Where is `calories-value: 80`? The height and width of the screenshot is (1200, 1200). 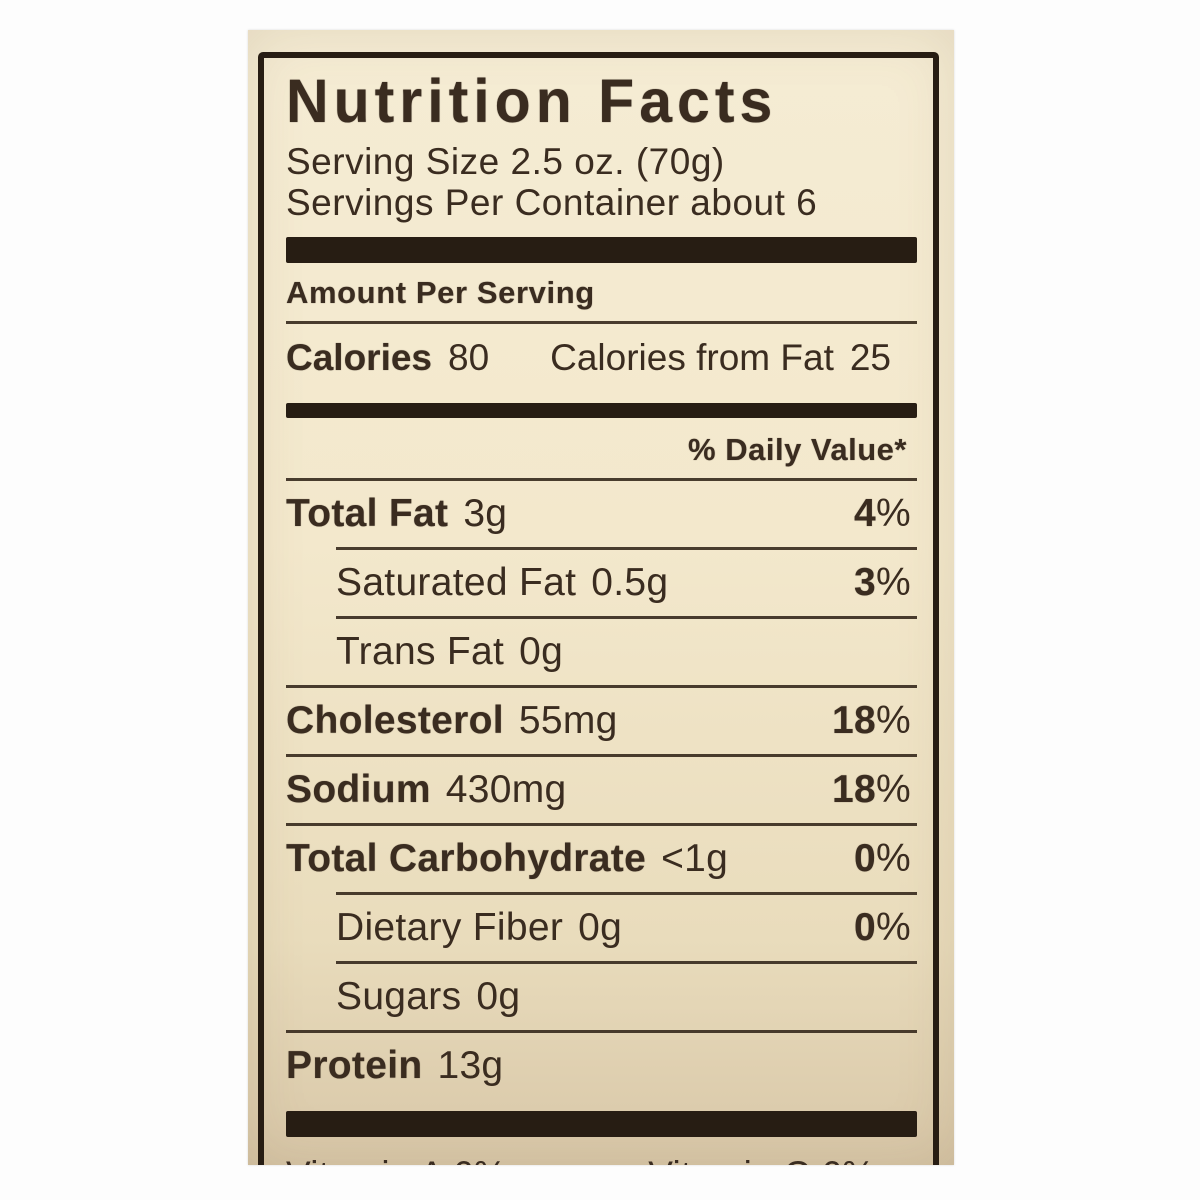
calories-value: 80 is located at coordinates (469, 358).